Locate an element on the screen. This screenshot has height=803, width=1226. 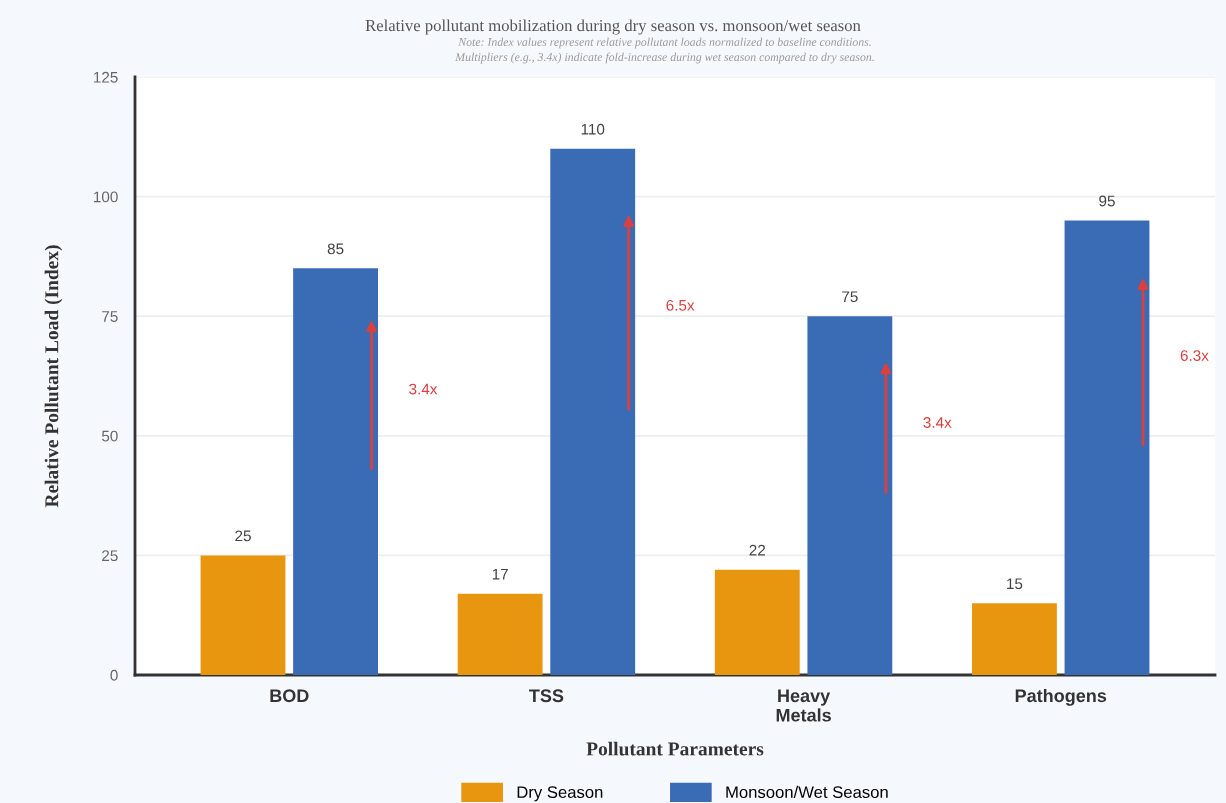
chart-subtitle: Relative pollutant mobilization during dry season vs. monsoon/wet season is located at coordinates (613, 27).